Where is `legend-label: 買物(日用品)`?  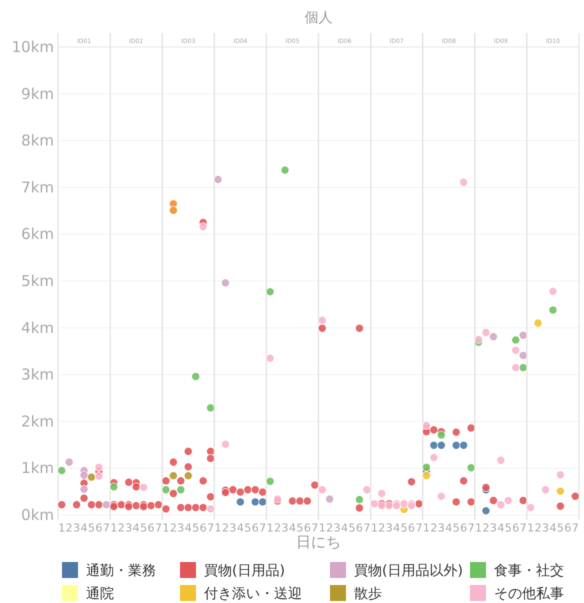
legend-label: 買物(日用品) is located at coordinates (244, 571).